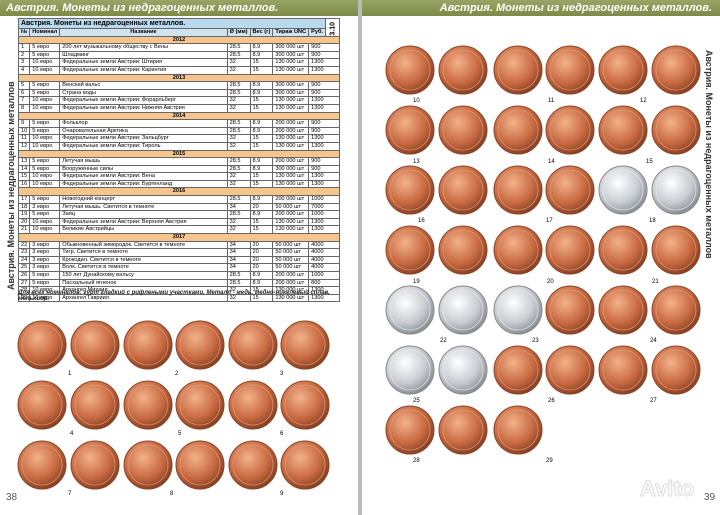  What do you see at coordinates (551, 401) in the screenshot?
I see `coin-label: 26` at bounding box center [551, 401].